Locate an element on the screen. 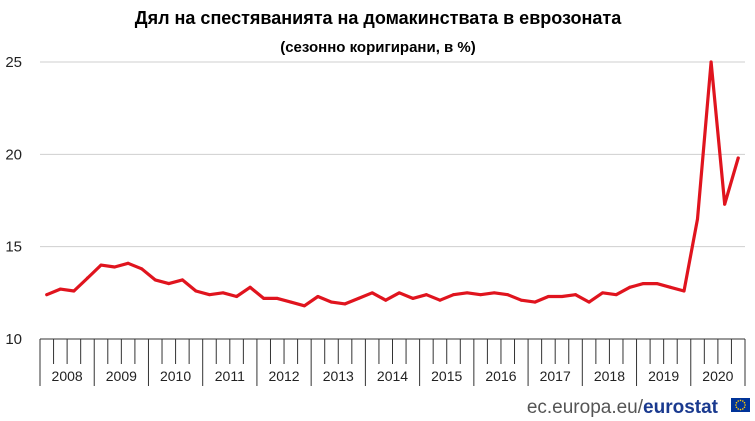 The height and width of the screenshot is (421, 755). y-tick-label: 15 is located at coordinates (13, 247).